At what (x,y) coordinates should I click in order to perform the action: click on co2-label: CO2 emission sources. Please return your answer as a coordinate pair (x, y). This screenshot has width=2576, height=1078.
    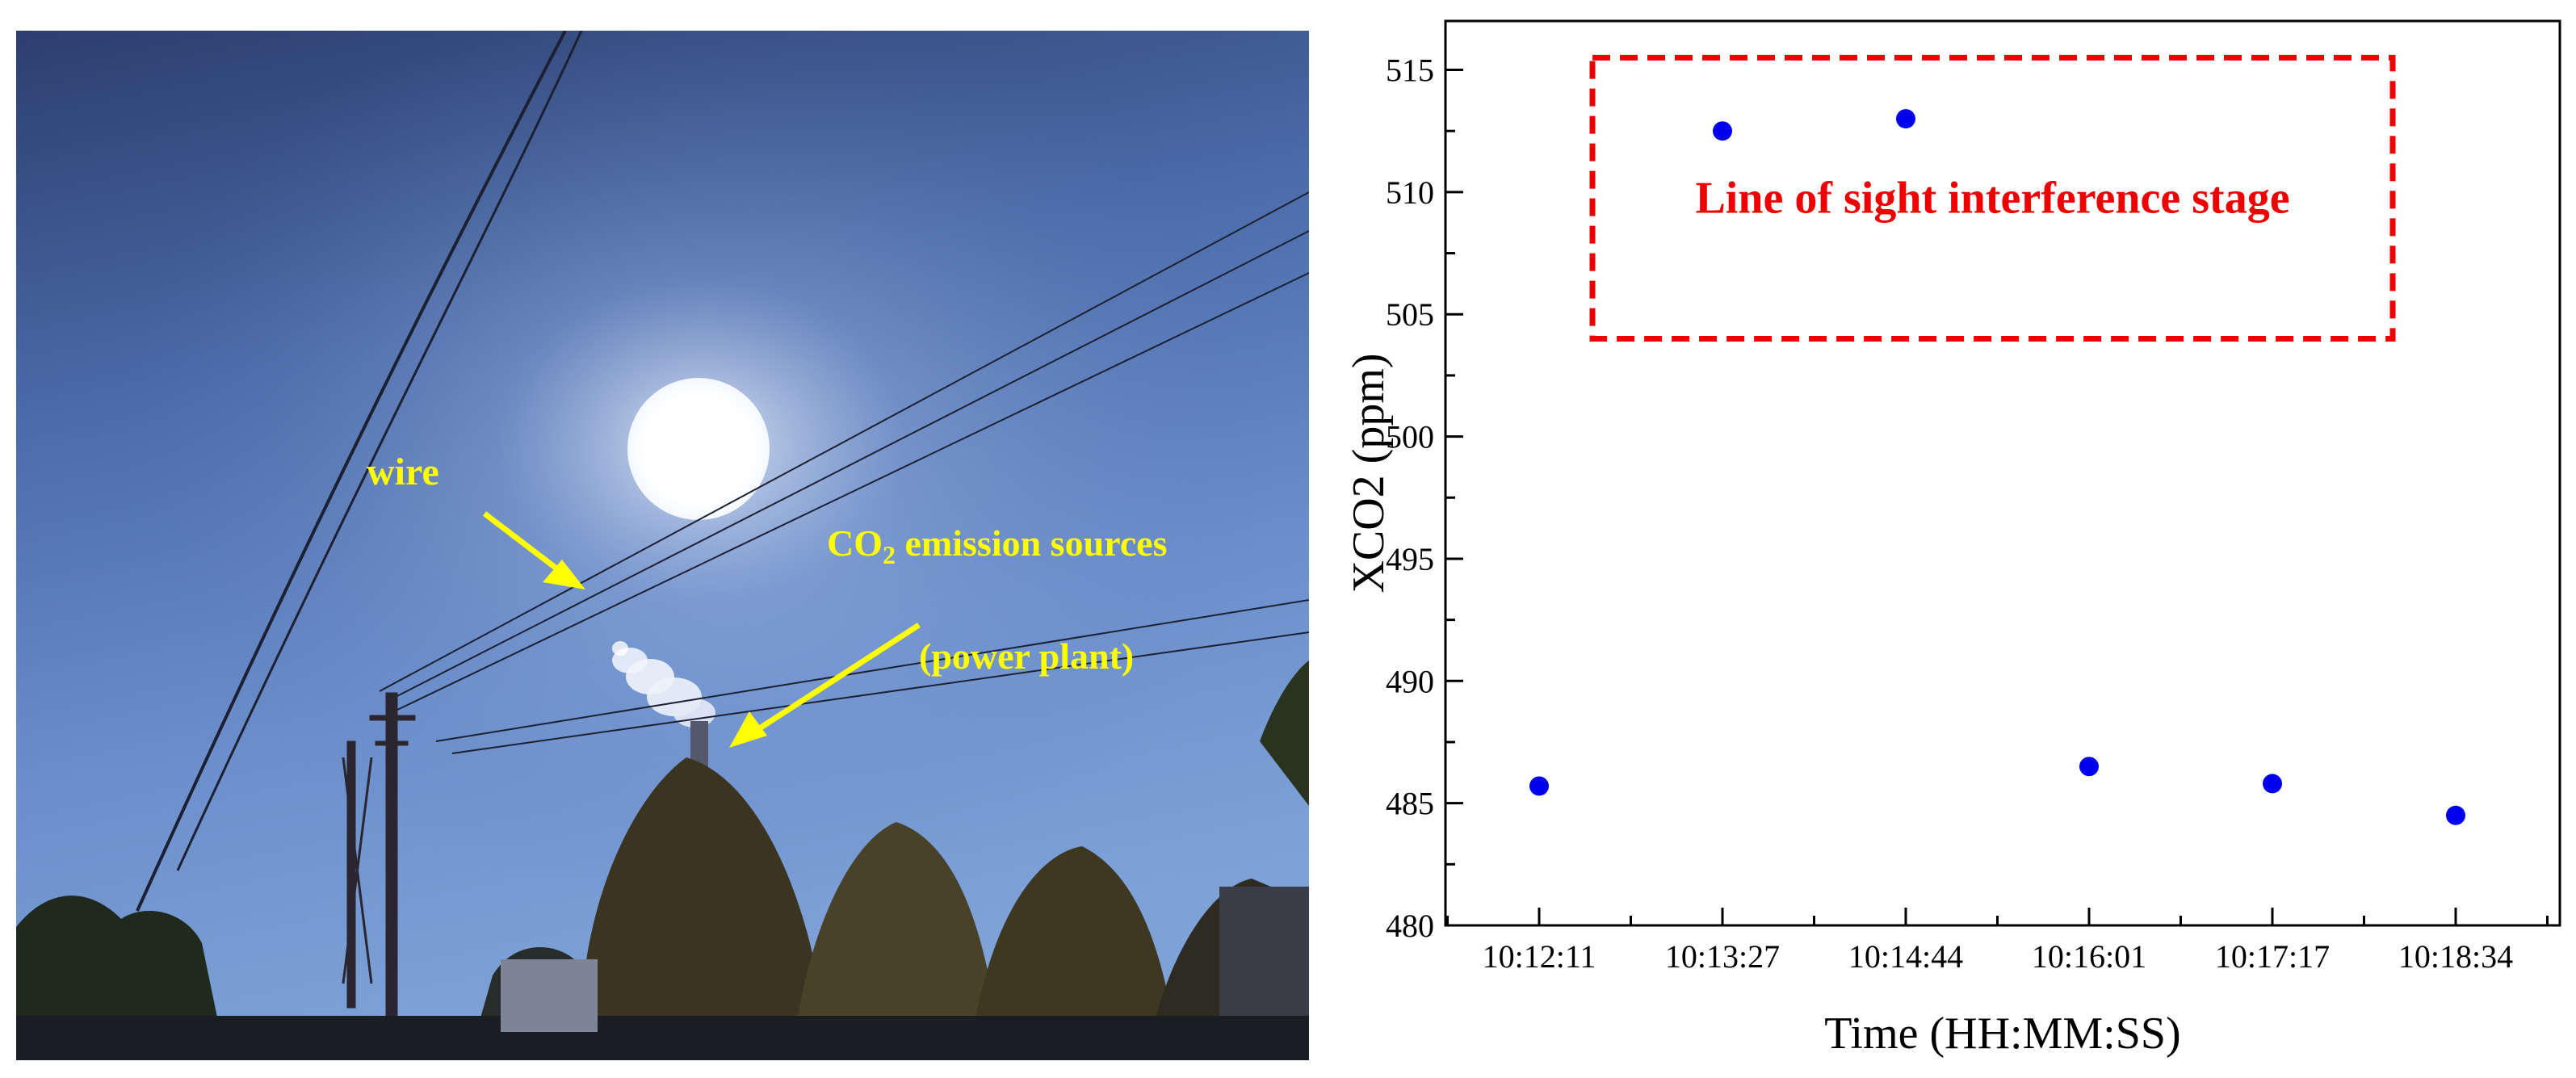
    Looking at the image, I should click on (997, 545).